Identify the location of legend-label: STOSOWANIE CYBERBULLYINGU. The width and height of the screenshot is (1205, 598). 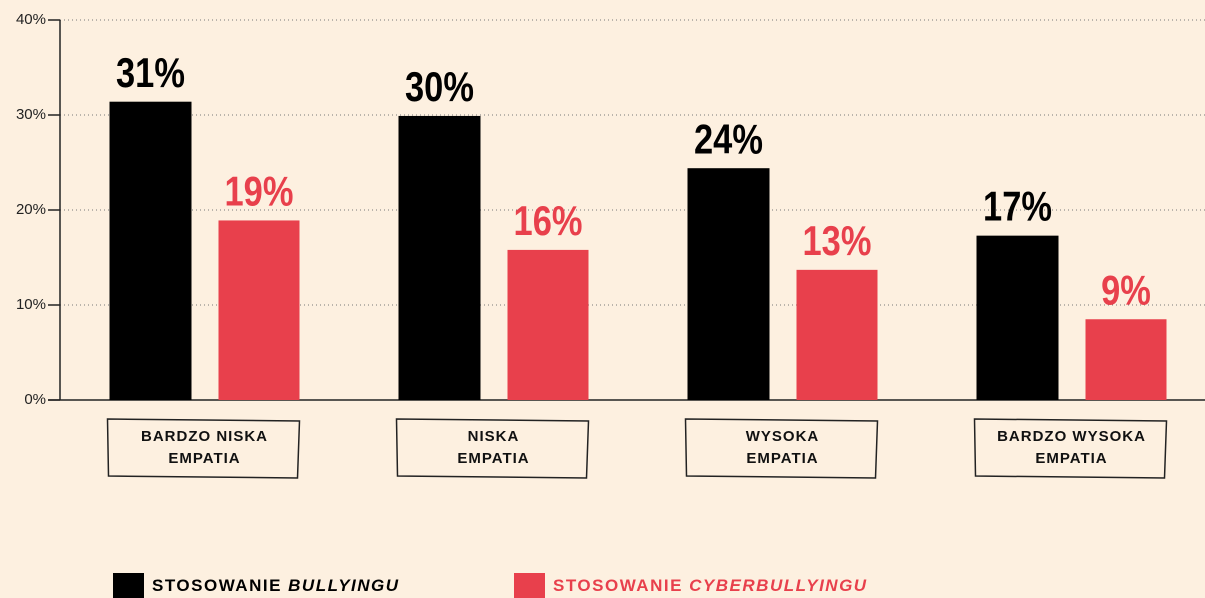
(710, 585).